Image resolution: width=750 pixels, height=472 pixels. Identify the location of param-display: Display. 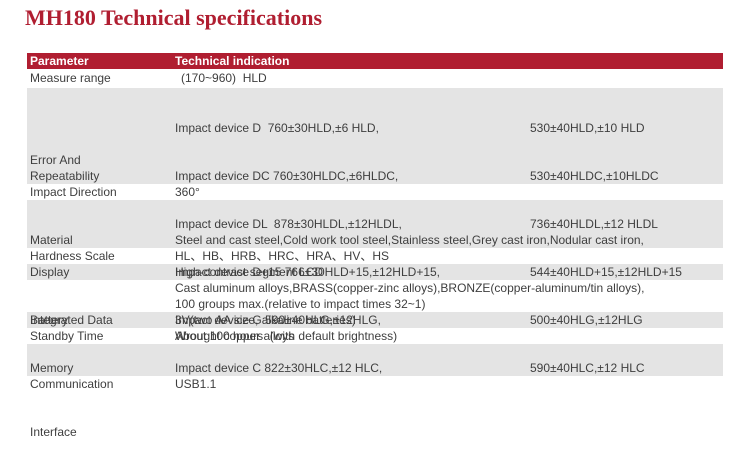
(50, 272).